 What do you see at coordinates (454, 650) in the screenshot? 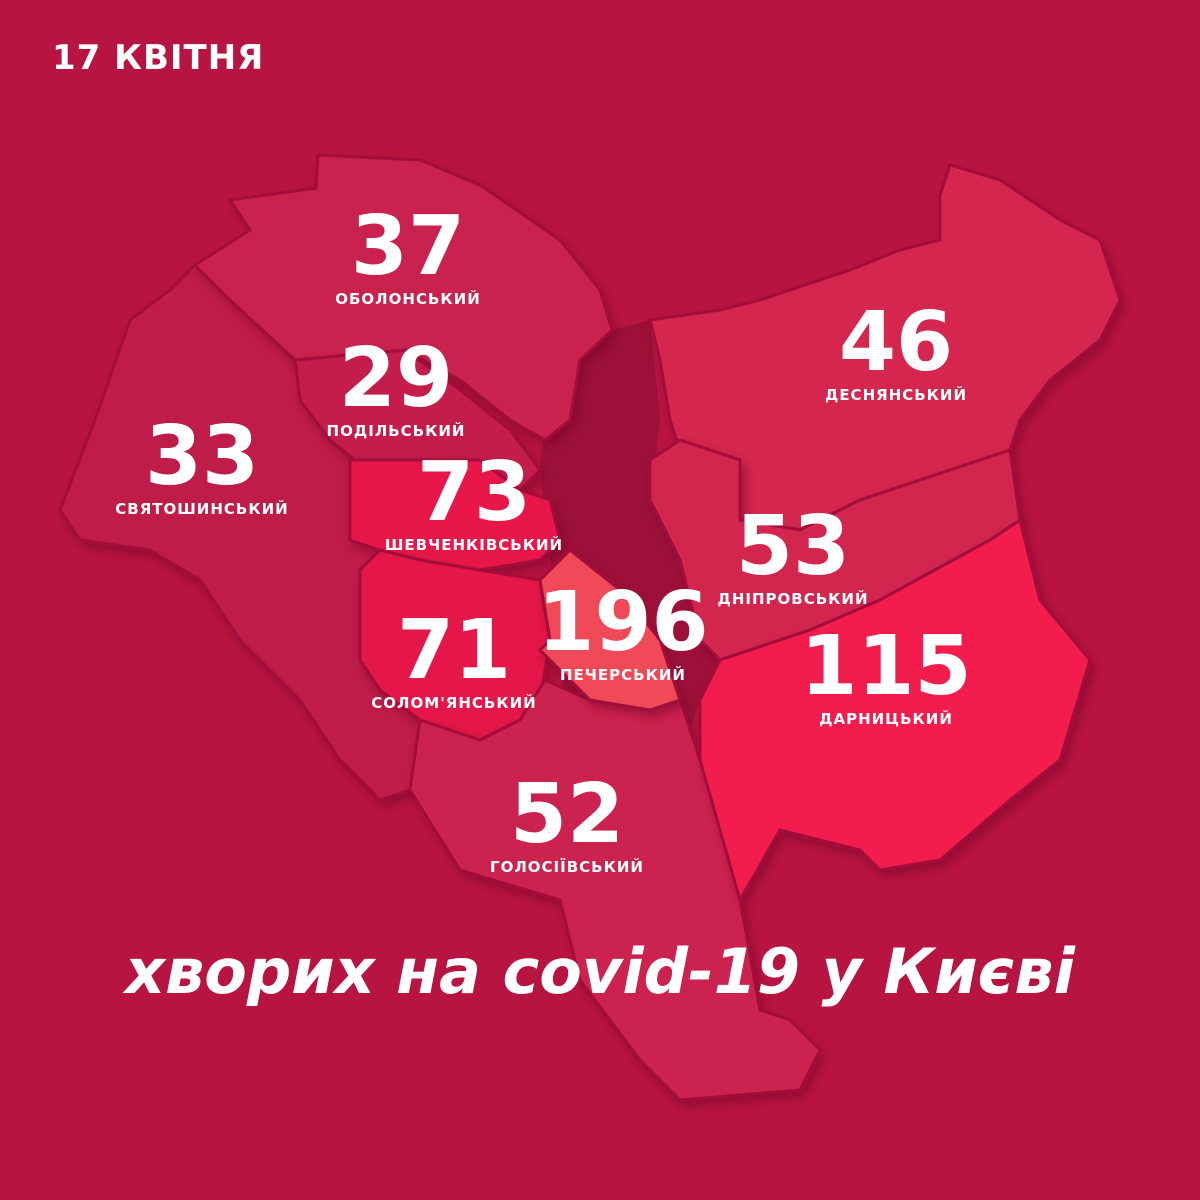
I see `district-count: 71` at bounding box center [454, 650].